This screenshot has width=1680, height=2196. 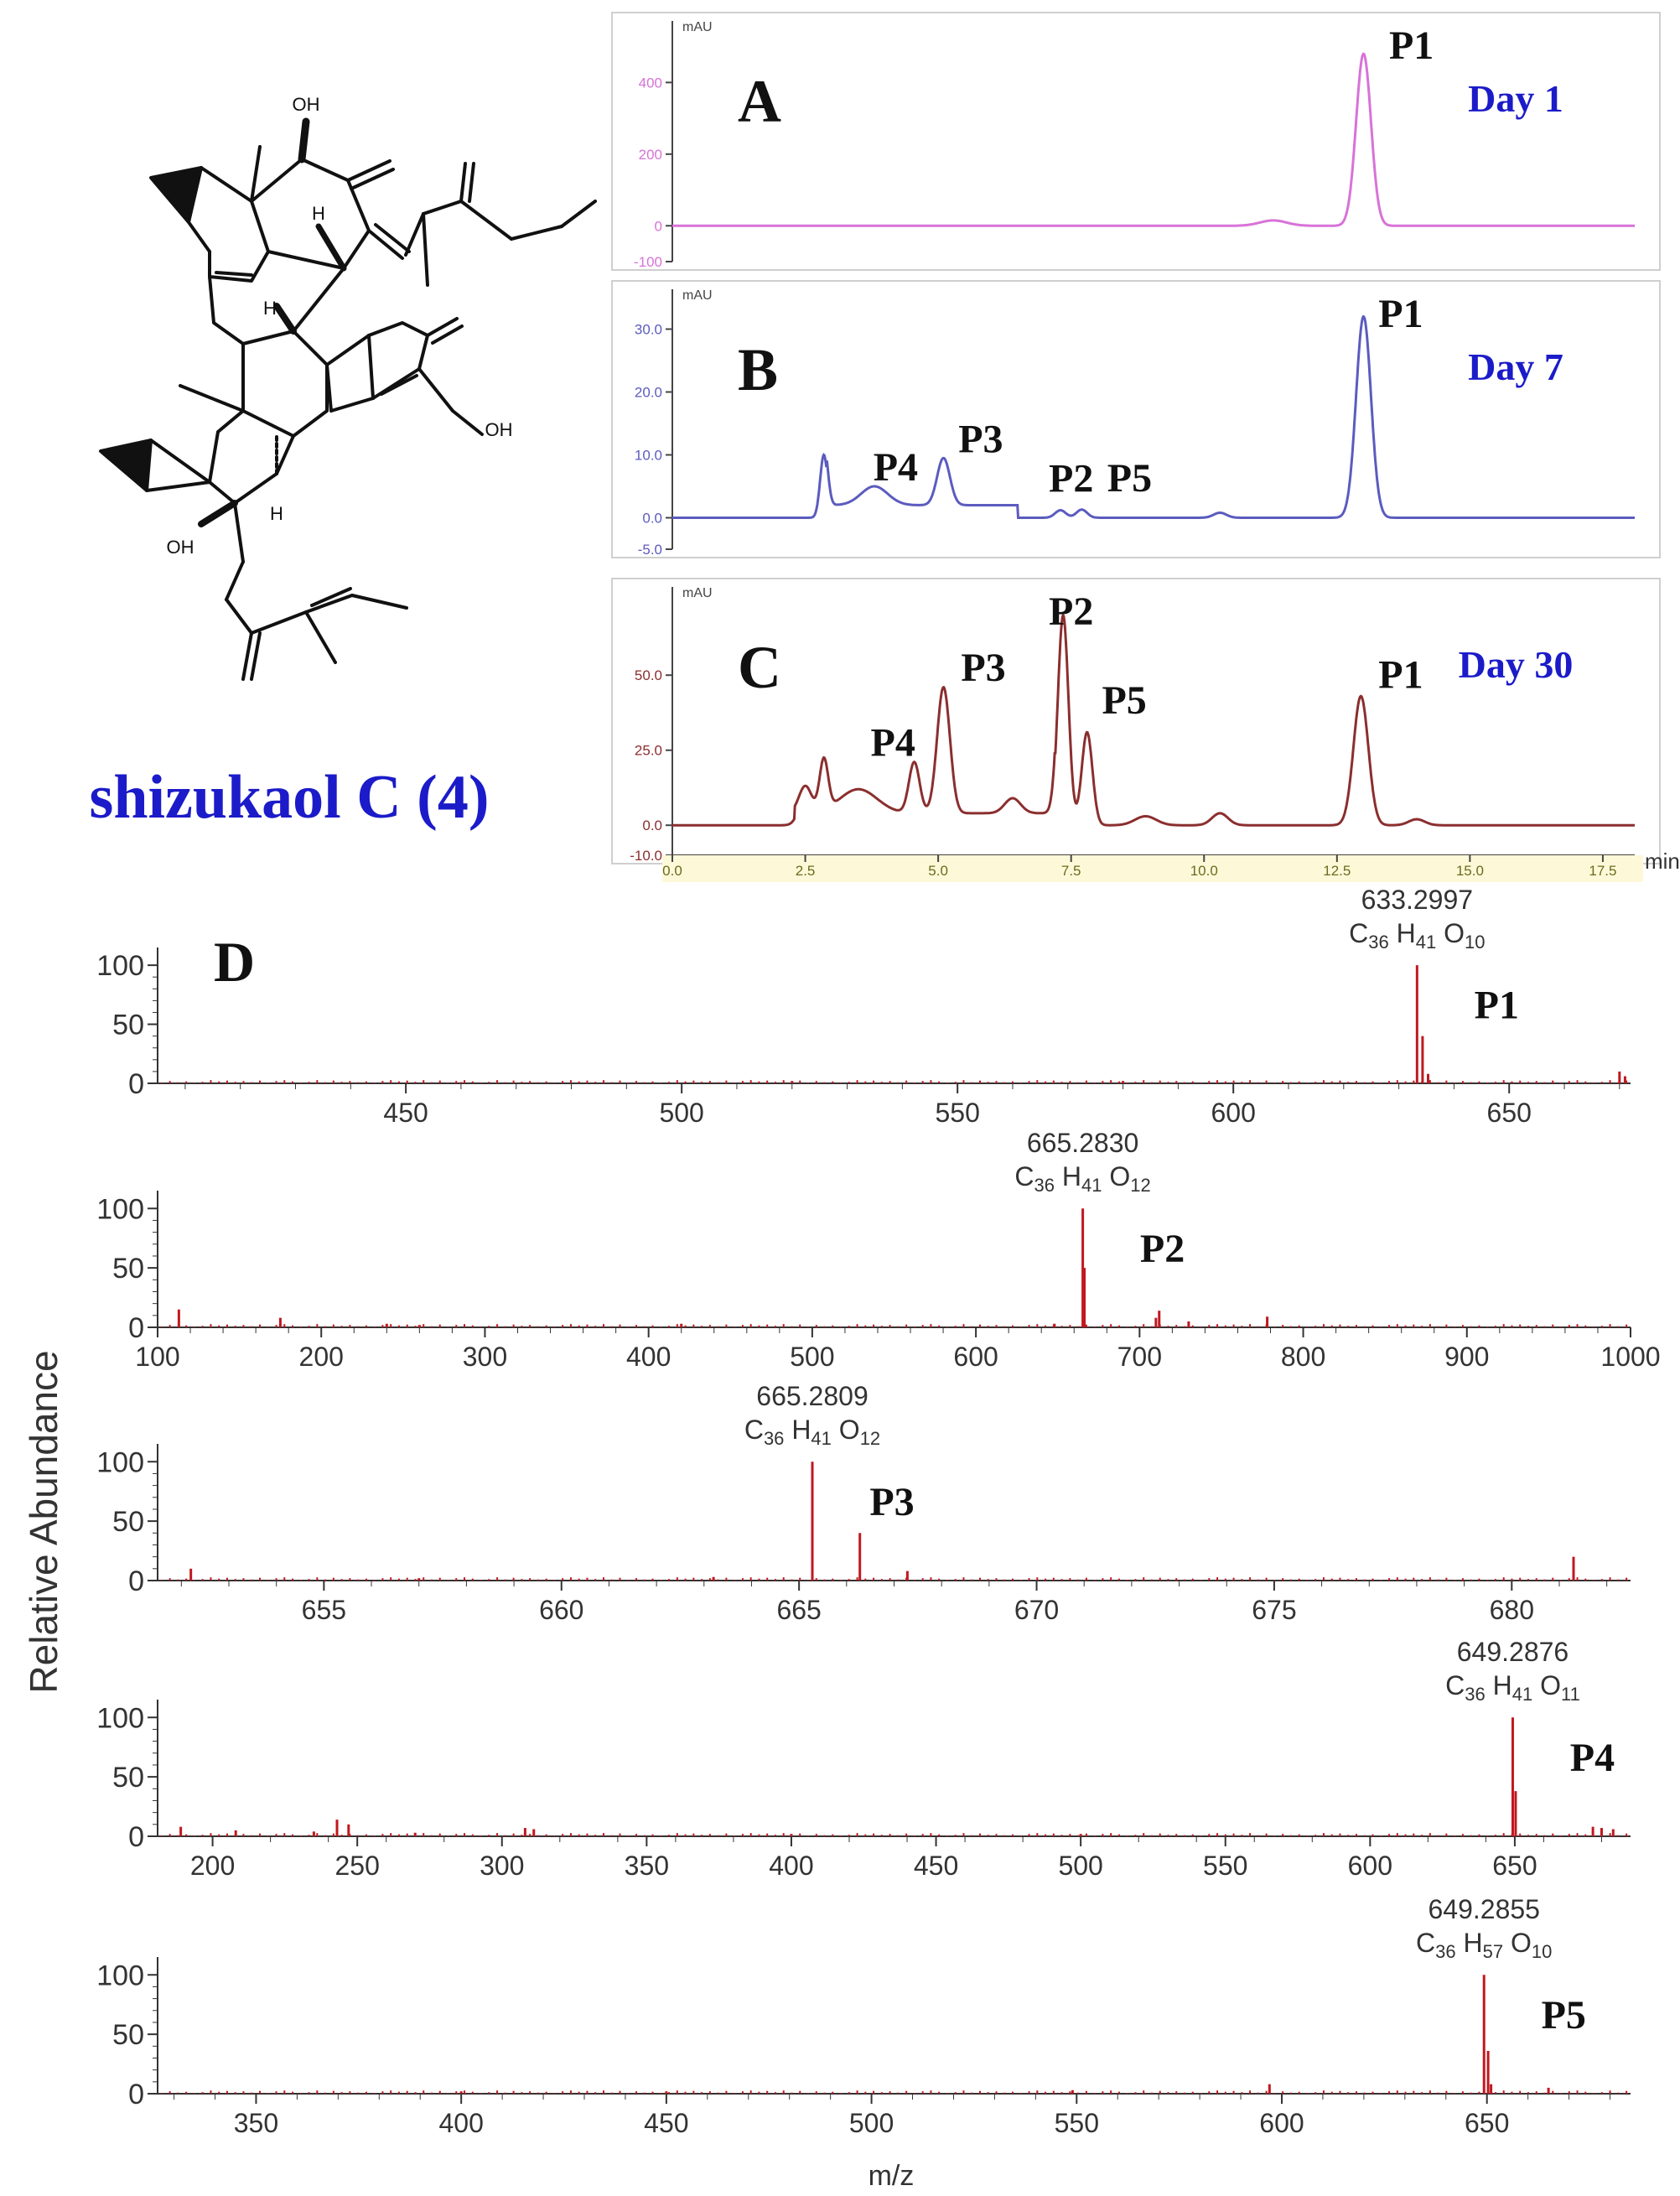 I want to click on ms-p5-x-tick-label: 600, so click(x=1281, y=2123).